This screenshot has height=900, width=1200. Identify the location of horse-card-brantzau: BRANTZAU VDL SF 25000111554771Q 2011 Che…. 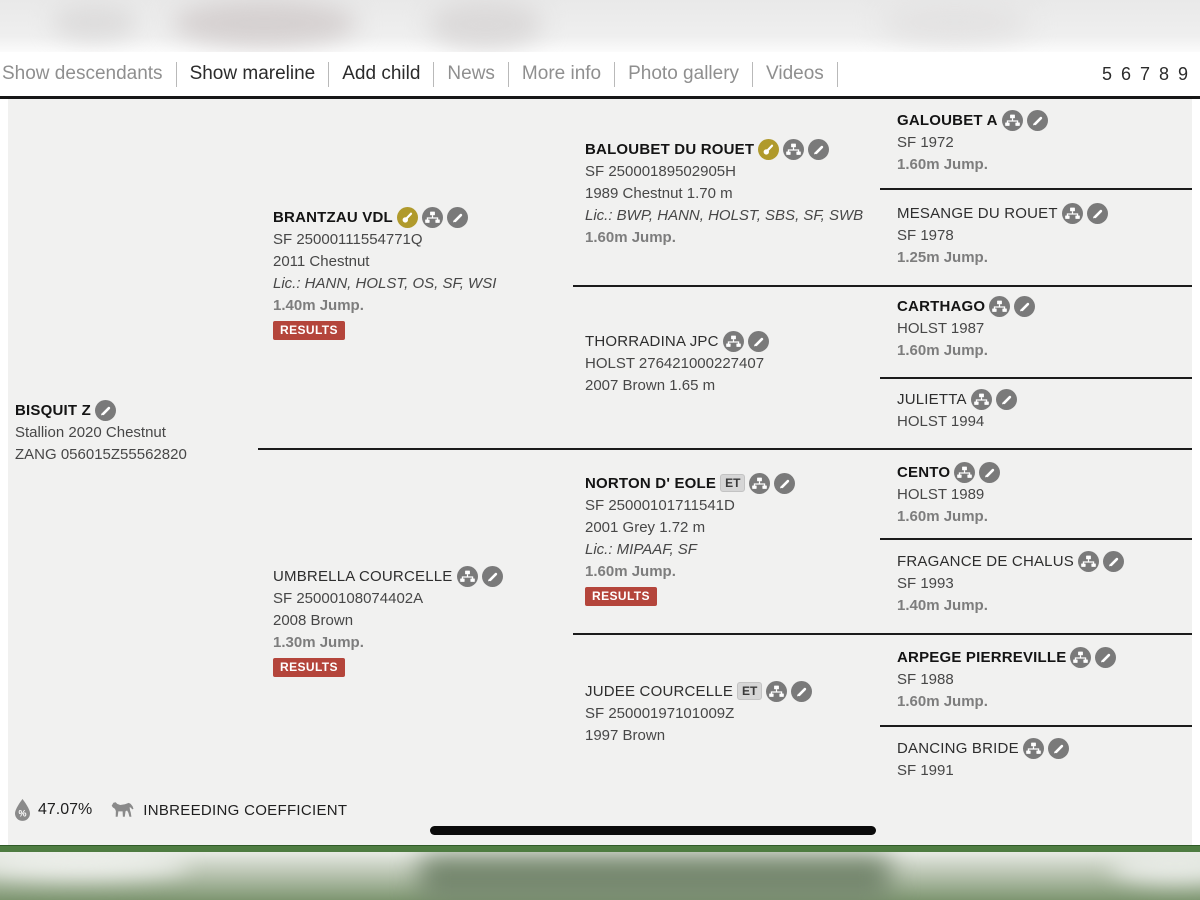
(384, 272).